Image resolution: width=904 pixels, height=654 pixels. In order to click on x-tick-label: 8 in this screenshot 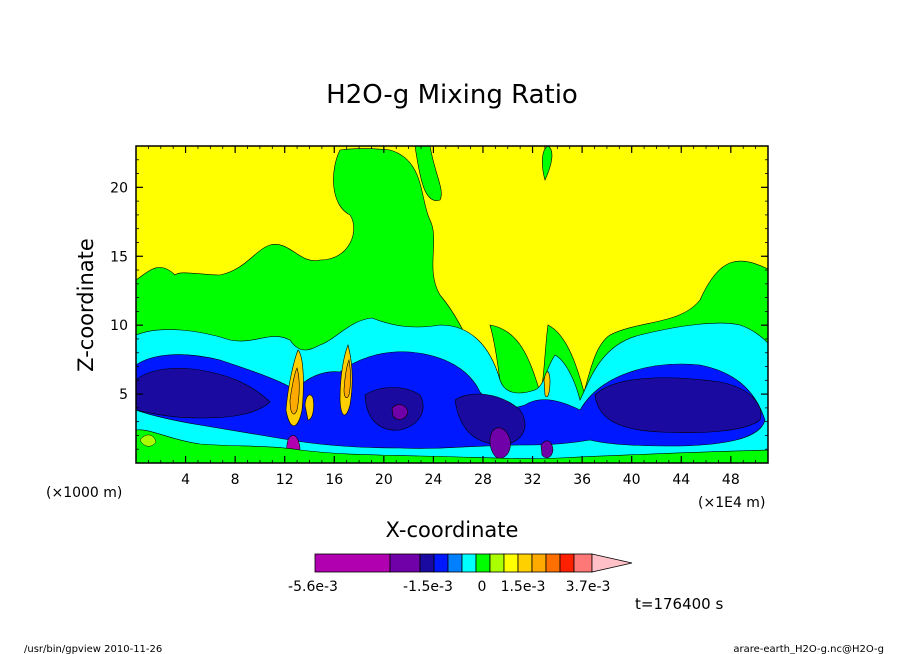, I will do `click(235, 480)`.